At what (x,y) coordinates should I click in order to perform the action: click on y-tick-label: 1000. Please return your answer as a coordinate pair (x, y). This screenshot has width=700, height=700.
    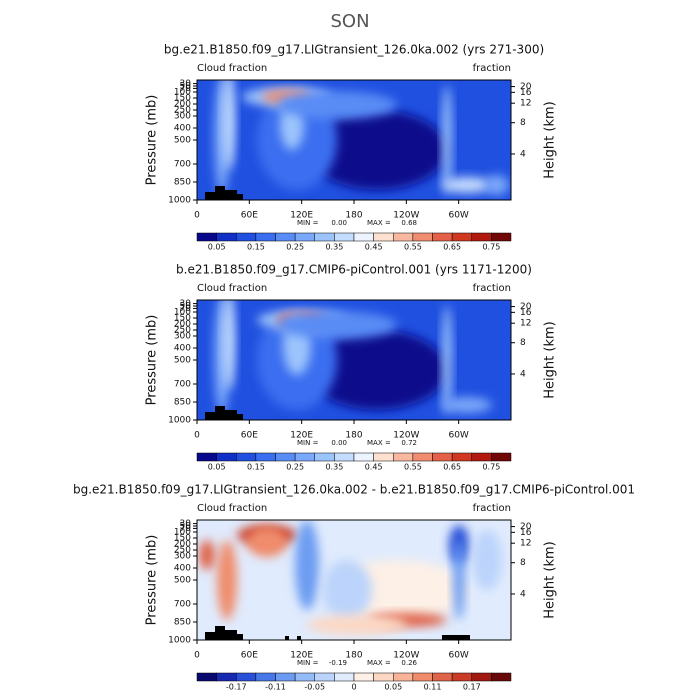
    Looking at the image, I should click on (179, 201).